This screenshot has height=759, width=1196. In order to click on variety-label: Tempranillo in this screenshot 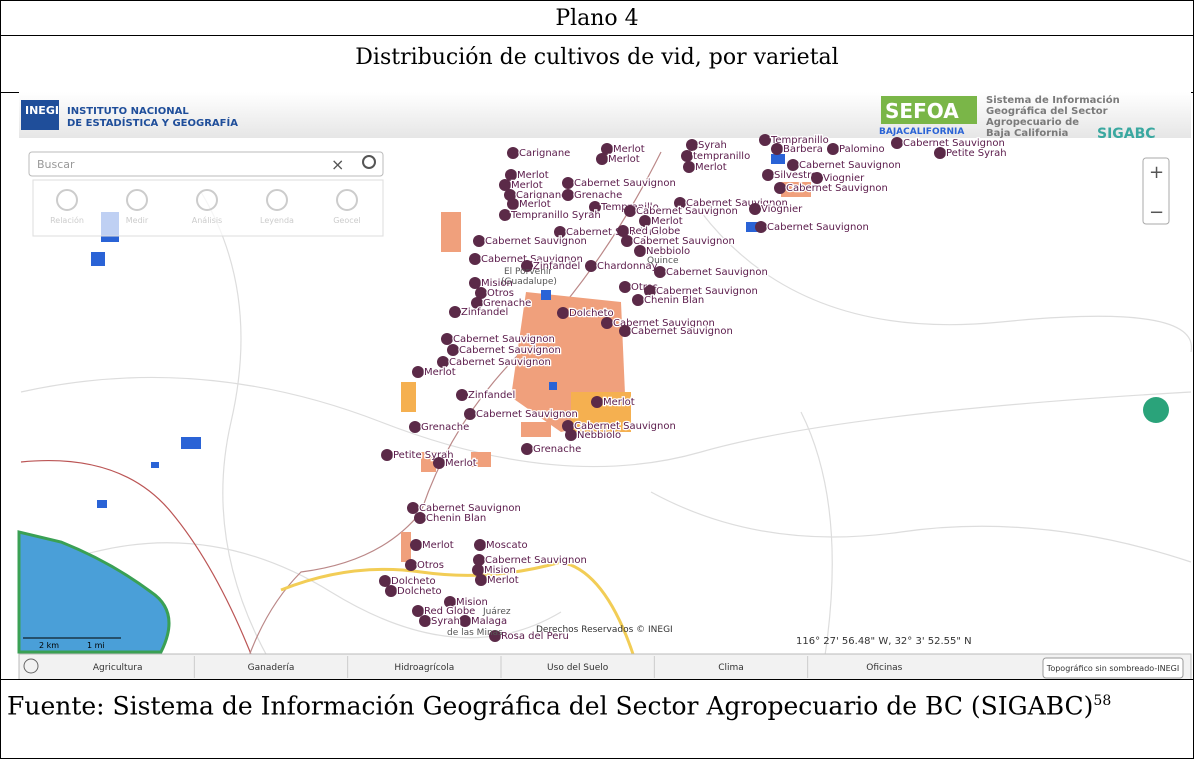, I will do `click(799, 140)`.